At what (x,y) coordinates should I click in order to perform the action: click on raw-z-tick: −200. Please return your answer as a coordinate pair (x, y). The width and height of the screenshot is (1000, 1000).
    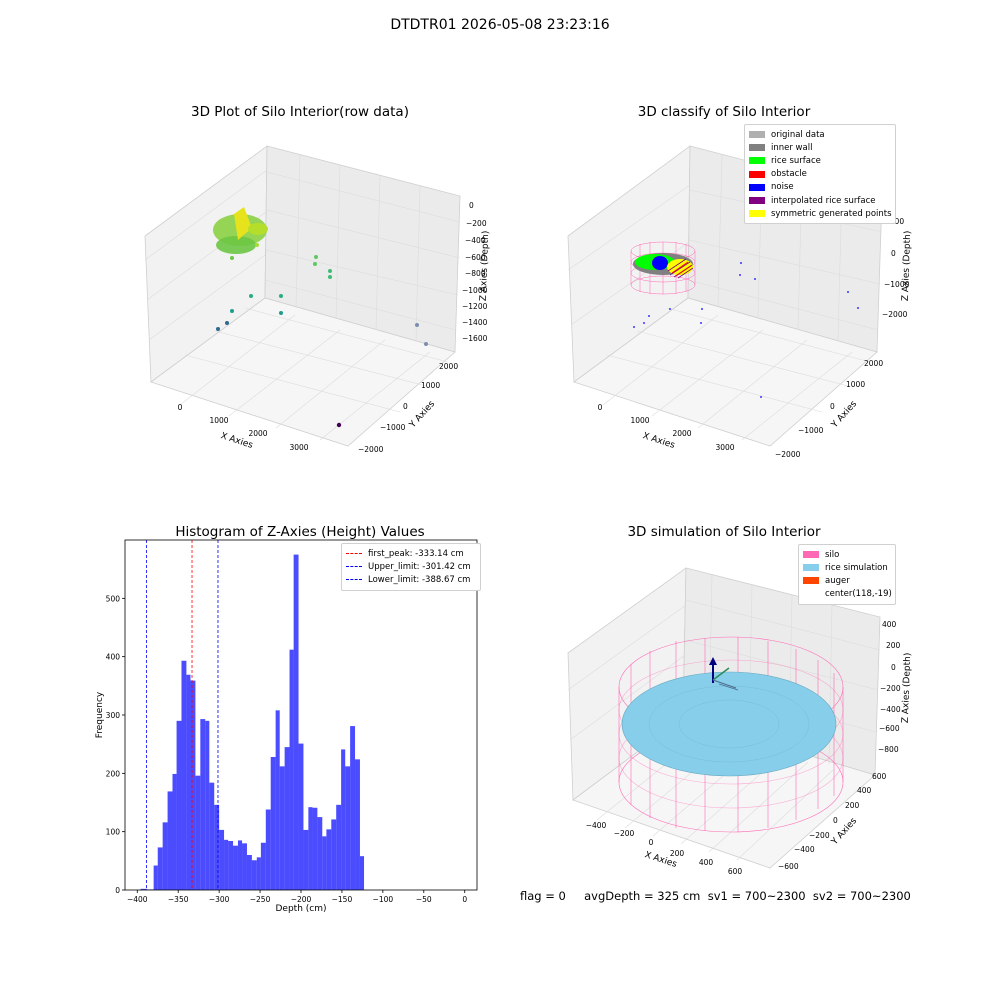
    Looking at the image, I should click on (476, 223).